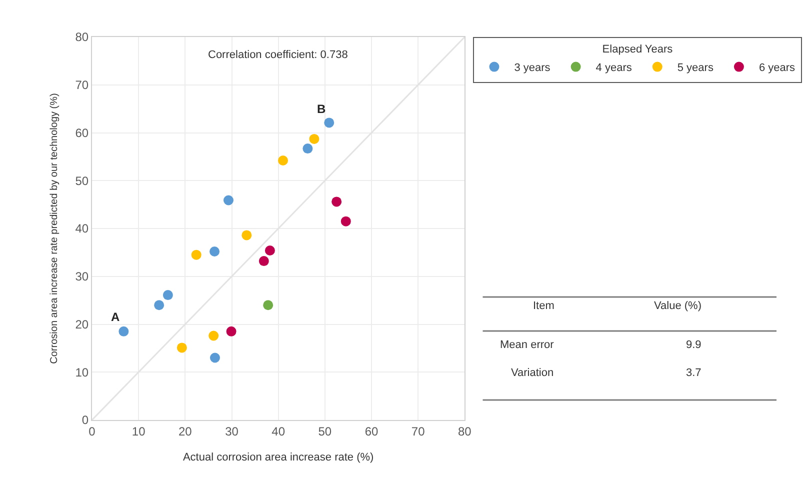 The height and width of the screenshot is (488, 812). Describe the element at coordinates (185, 431) in the screenshot. I see `x-tick-label: 20` at that location.